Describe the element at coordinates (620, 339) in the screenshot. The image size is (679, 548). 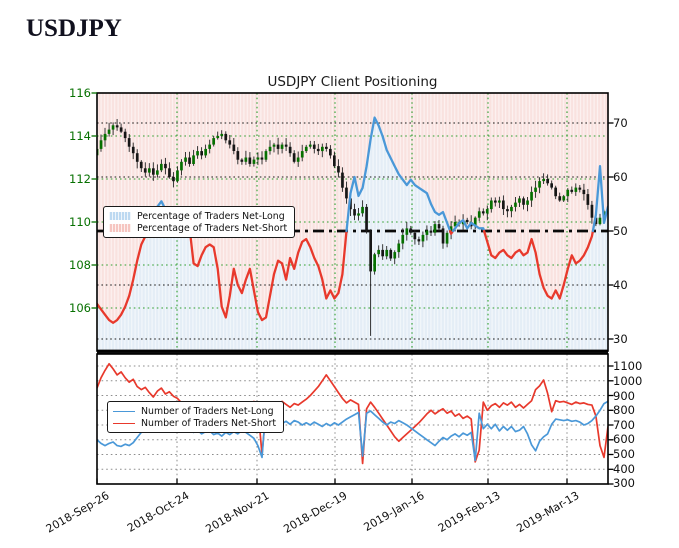
I see `y-pct-tick: 30` at that location.